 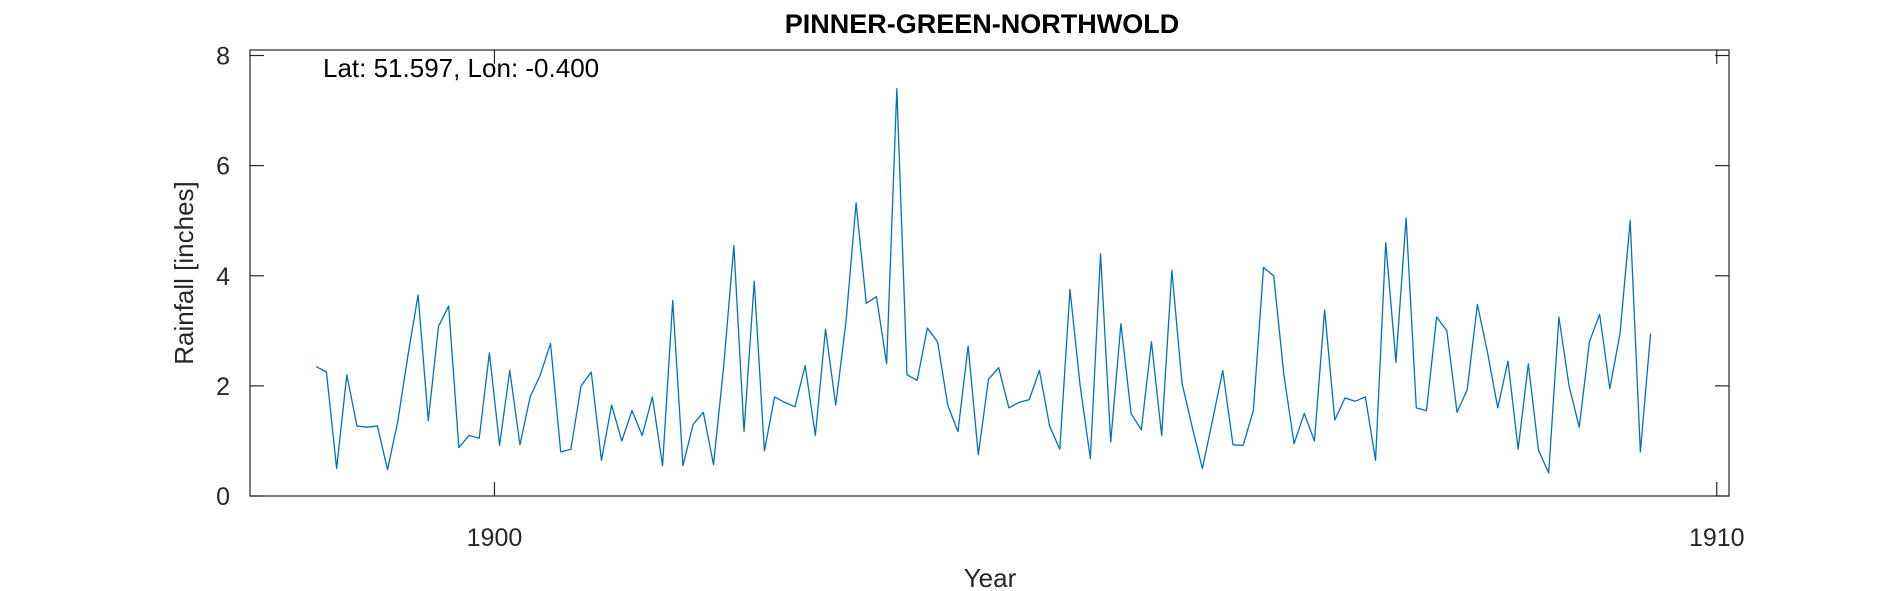 I want to click on x-tick-label: 1900, so click(x=495, y=538).